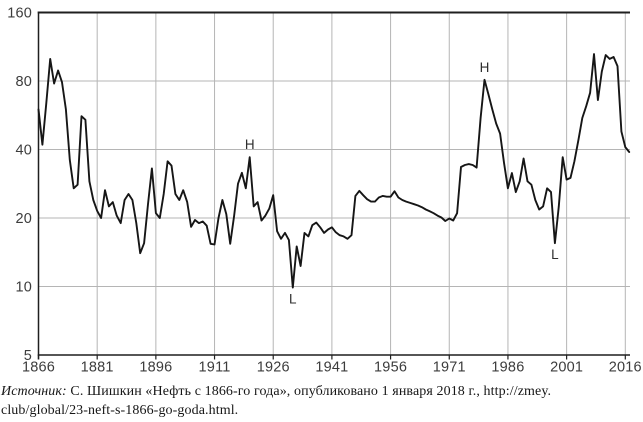 The width and height of the screenshot is (643, 422). Describe the element at coordinates (34, 391) in the screenshot. I see `source-label: Источник:` at that location.